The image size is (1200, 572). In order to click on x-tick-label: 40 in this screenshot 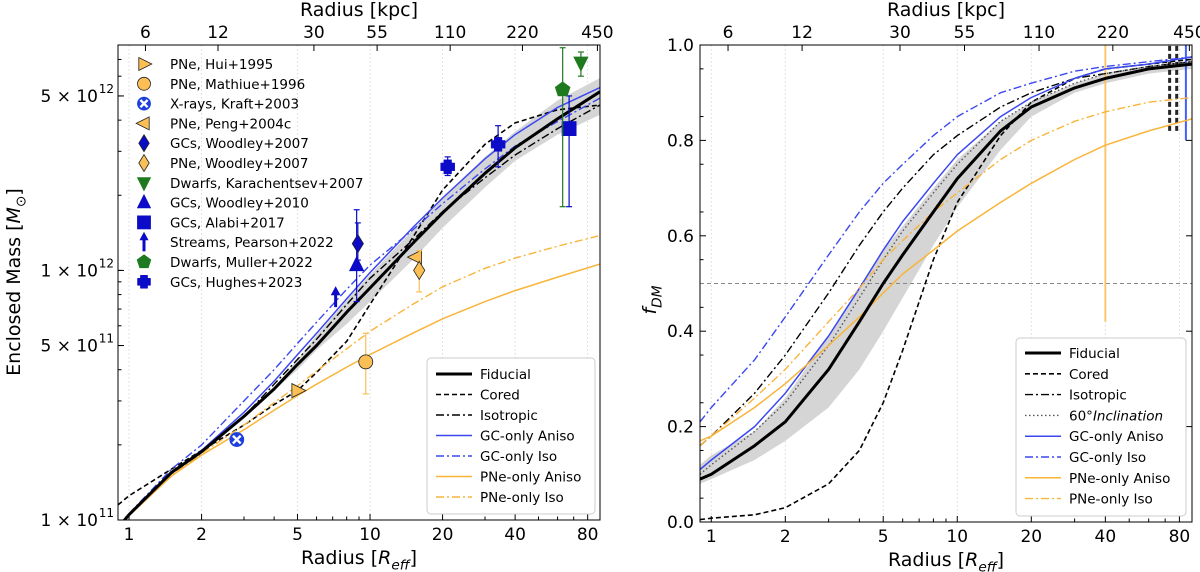, I will do `click(1106, 537)`.